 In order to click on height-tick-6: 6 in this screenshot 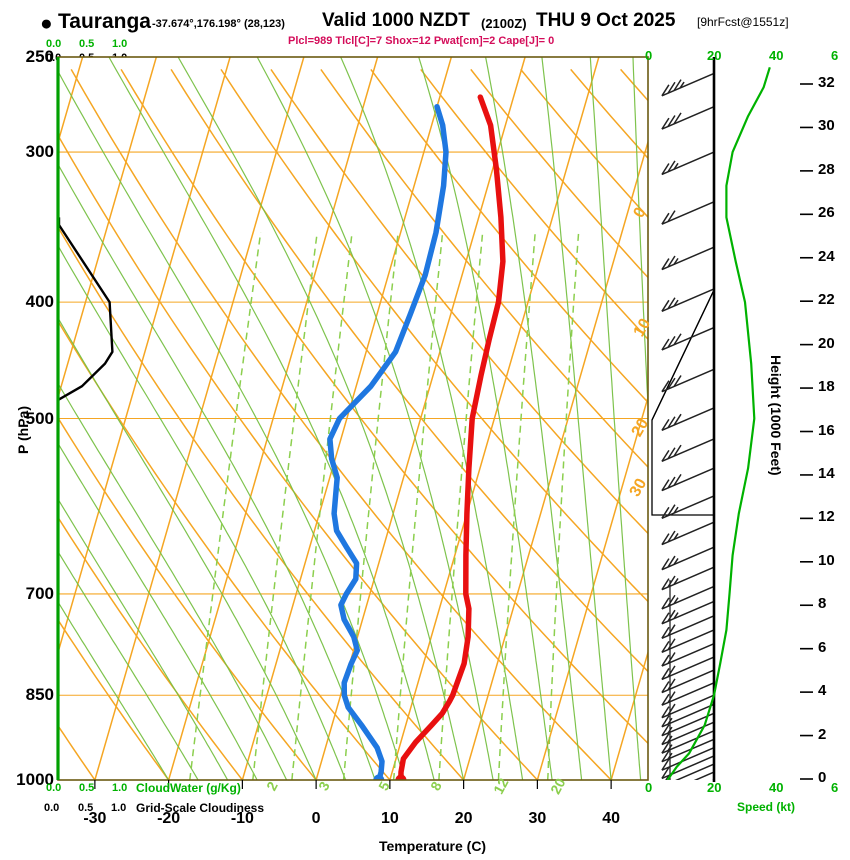, I will do `click(822, 647)`.